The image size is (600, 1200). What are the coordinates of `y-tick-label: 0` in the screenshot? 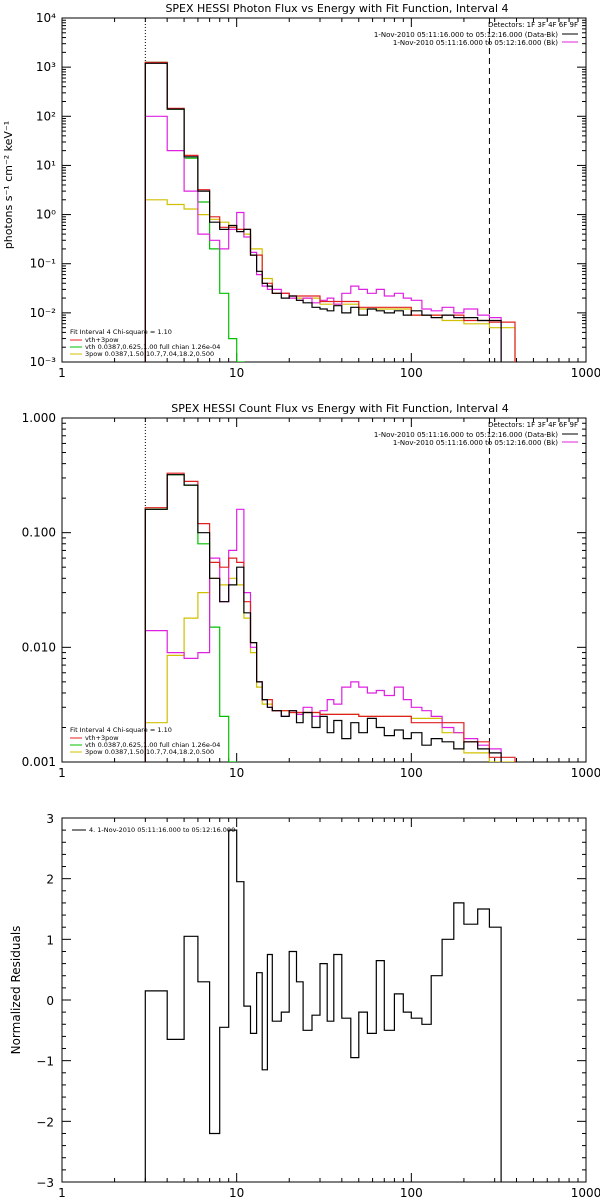 It's located at (50, 1001).